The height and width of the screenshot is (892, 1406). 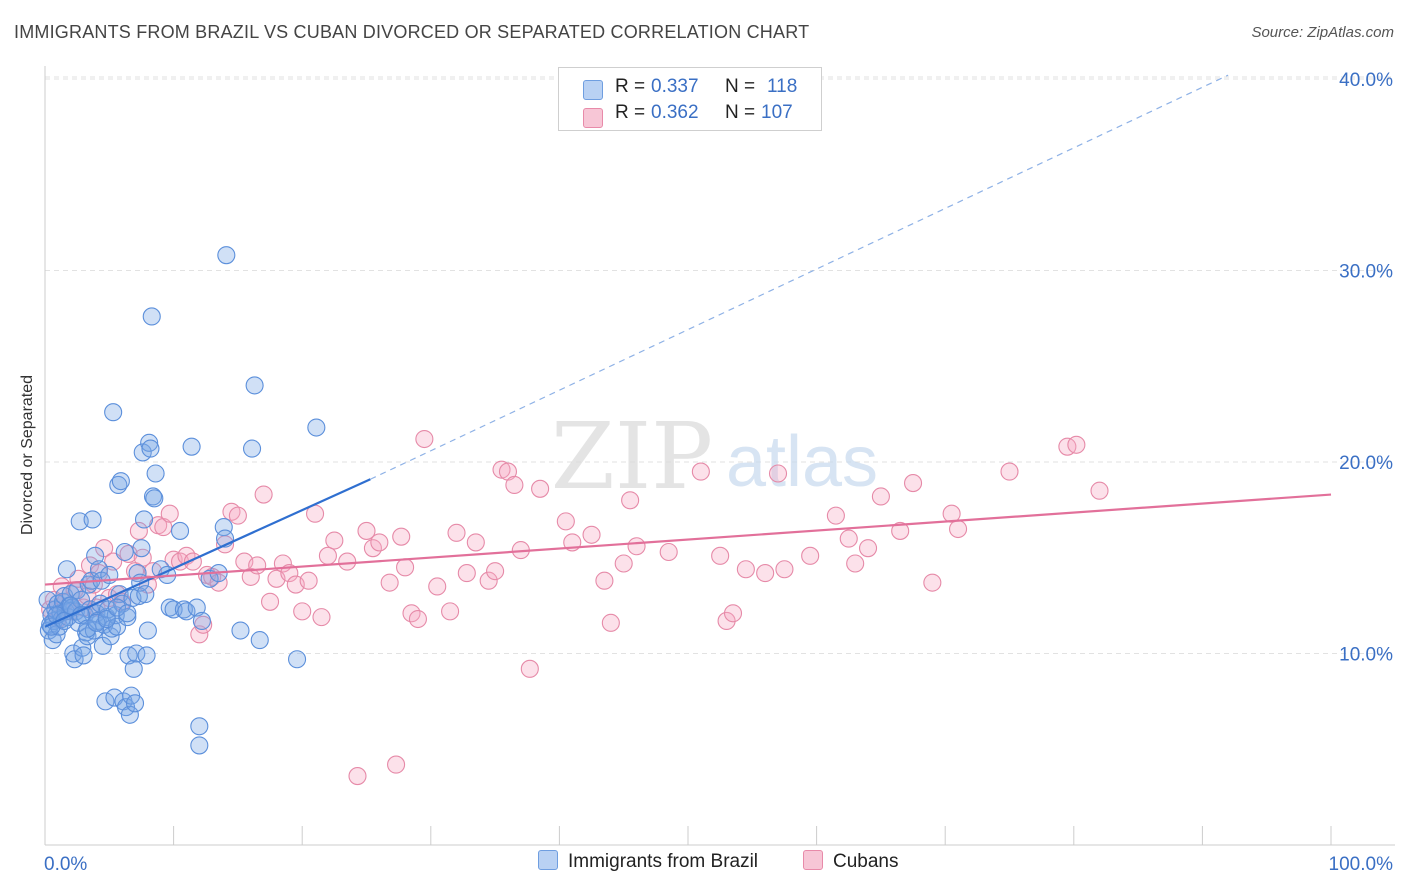 What do you see at coordinates (593, 118) in the screenshot?
I see `legend-swatch-cubans` at bounding box center [593, 118].